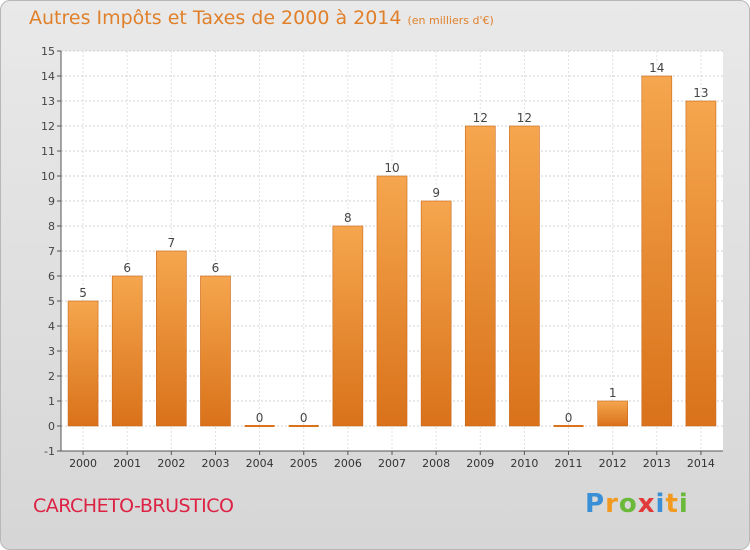  What do you see at coordinates (628, 504) in the screenshot?
I see `logo-letter: o` at bounding box center [628, 504].